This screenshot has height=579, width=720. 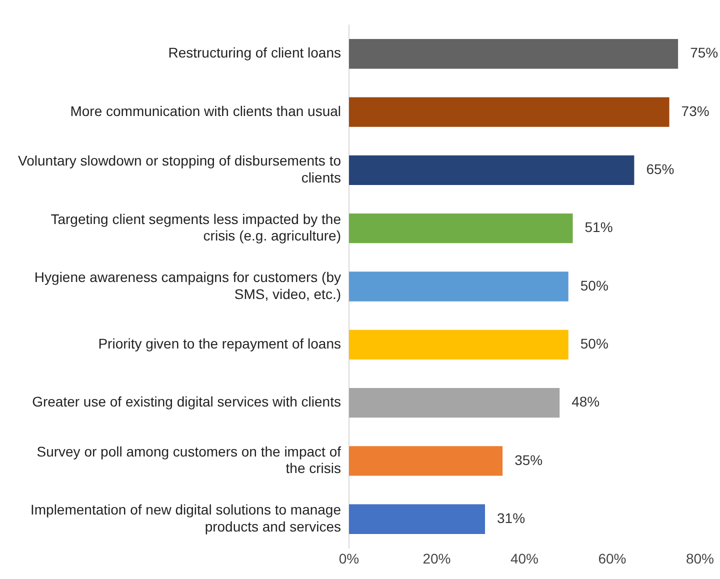 What do you see at coordinates (186, 518) in the screenshot?
I see `y-tick-label: Implementation of new digital solutions to manage products and services` at bounding box center [186, 518].